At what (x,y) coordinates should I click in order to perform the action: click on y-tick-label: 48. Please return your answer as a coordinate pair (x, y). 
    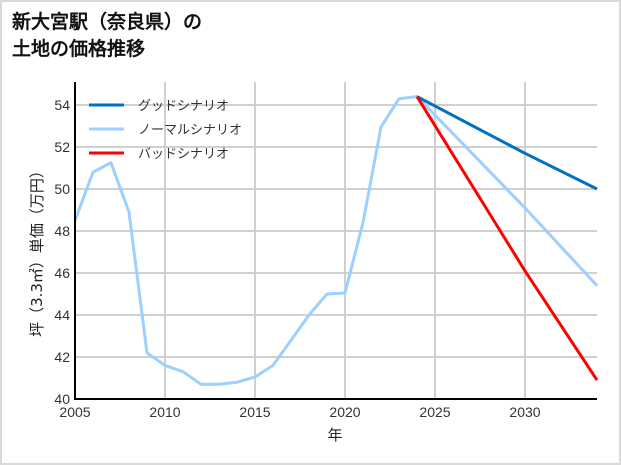
    Looking at the image, I should click on (62, 231).